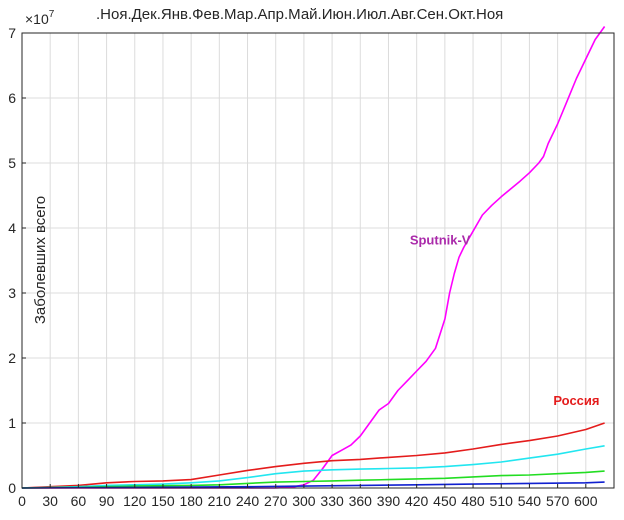  What do you see at coordinates (12, 423) in the screenshot?
I see `y-tick-label: 1` at bounding box center [12, 423].